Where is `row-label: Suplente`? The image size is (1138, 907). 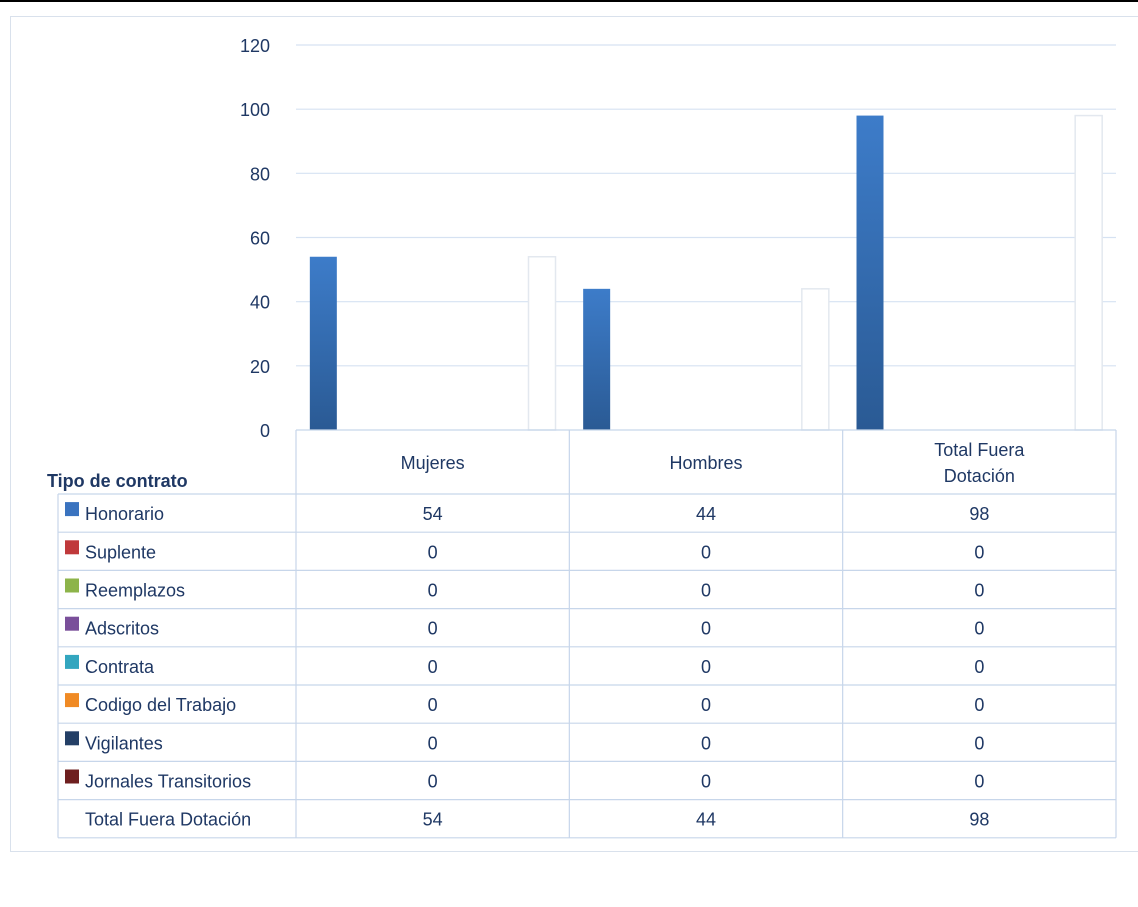
row-label: Suplente is located at coordinates (120, 552).